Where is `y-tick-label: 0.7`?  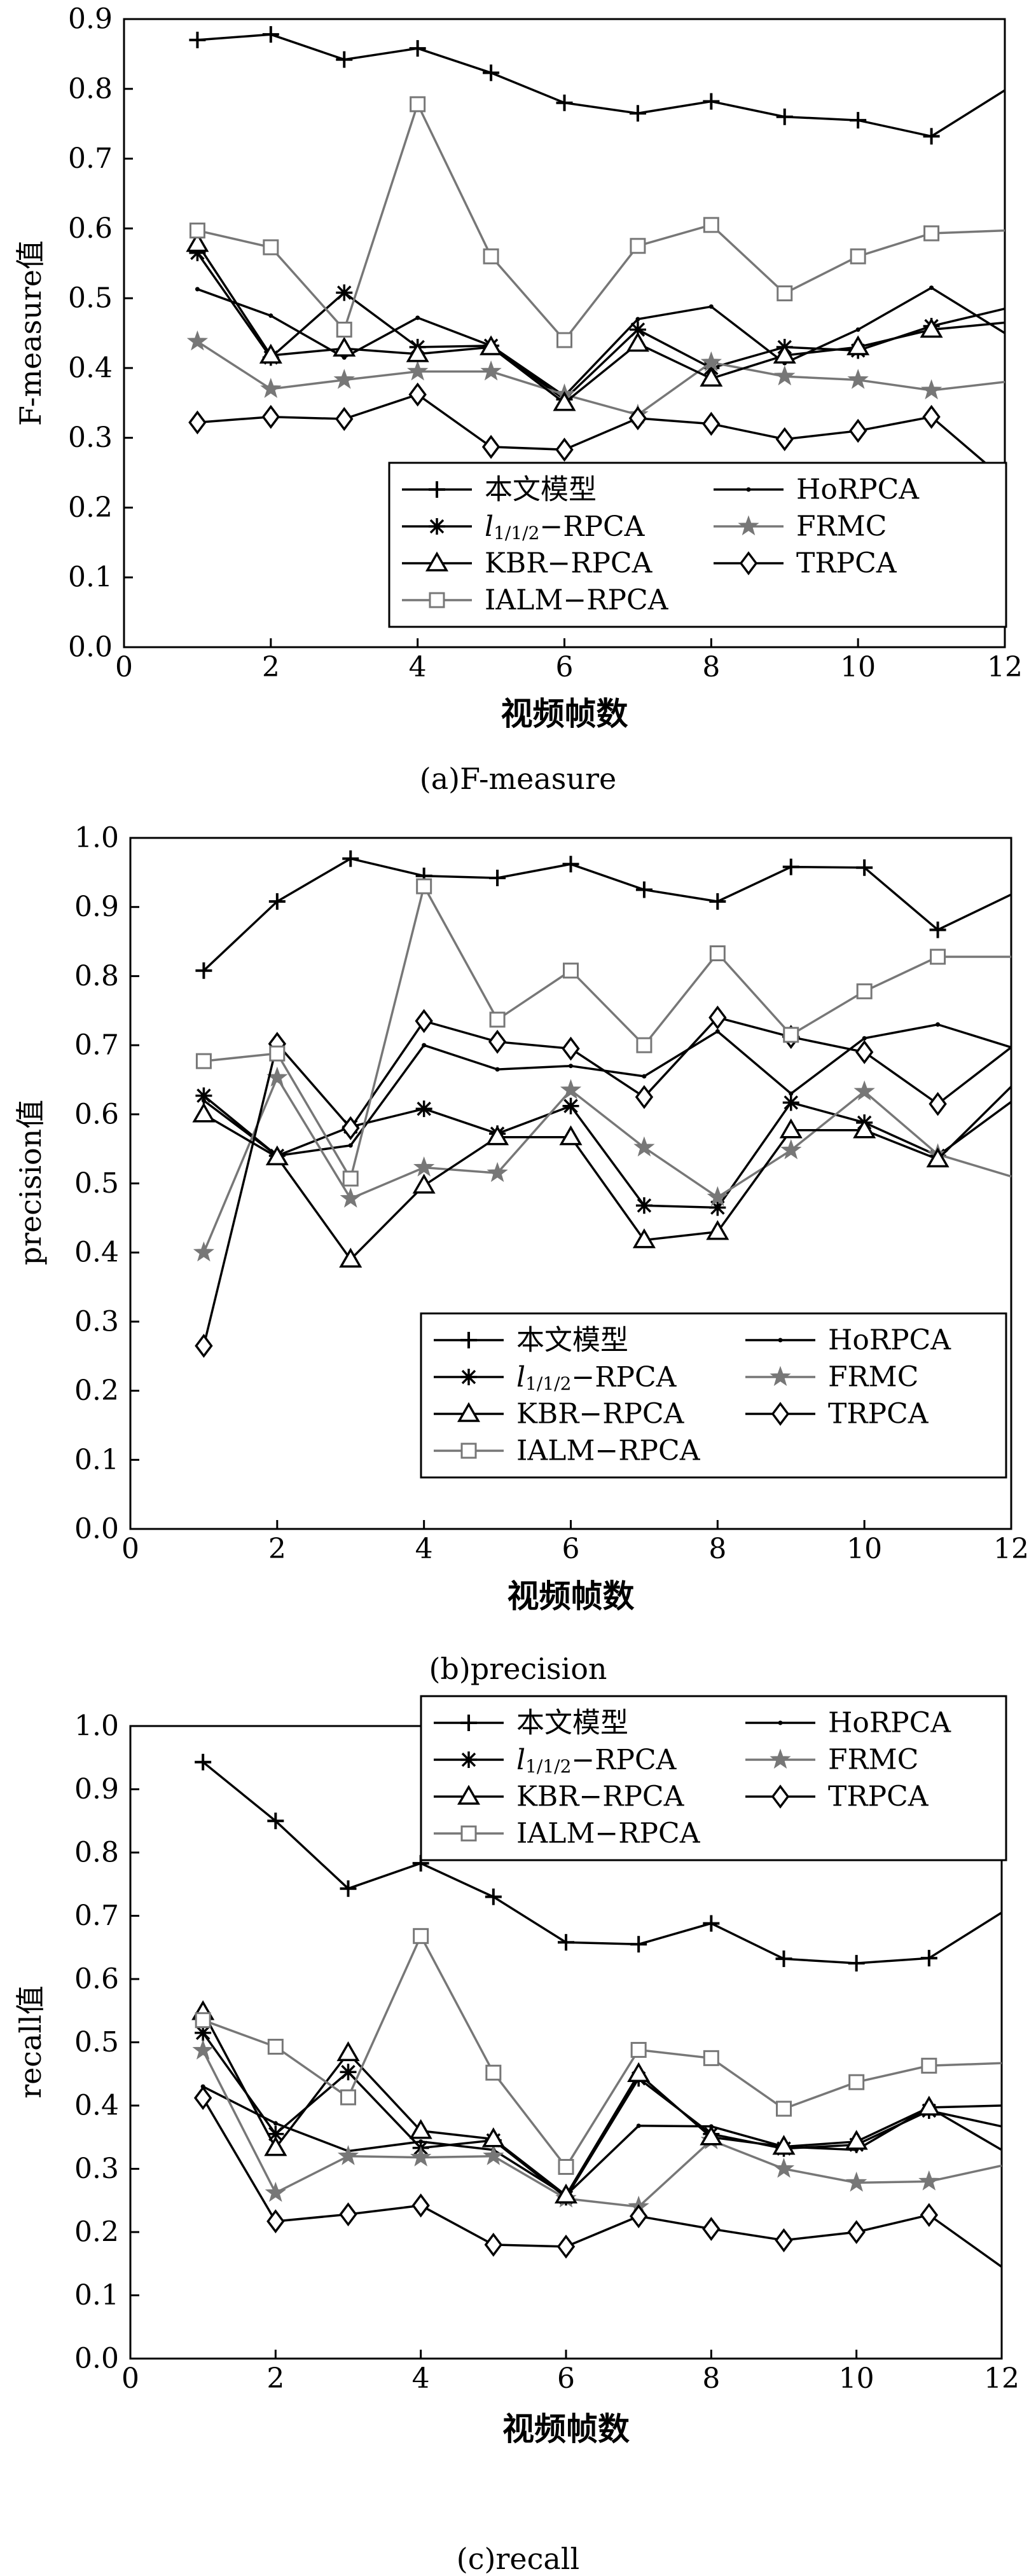 y-tick-label: 0.7 is located at coordinates (97, 1045).